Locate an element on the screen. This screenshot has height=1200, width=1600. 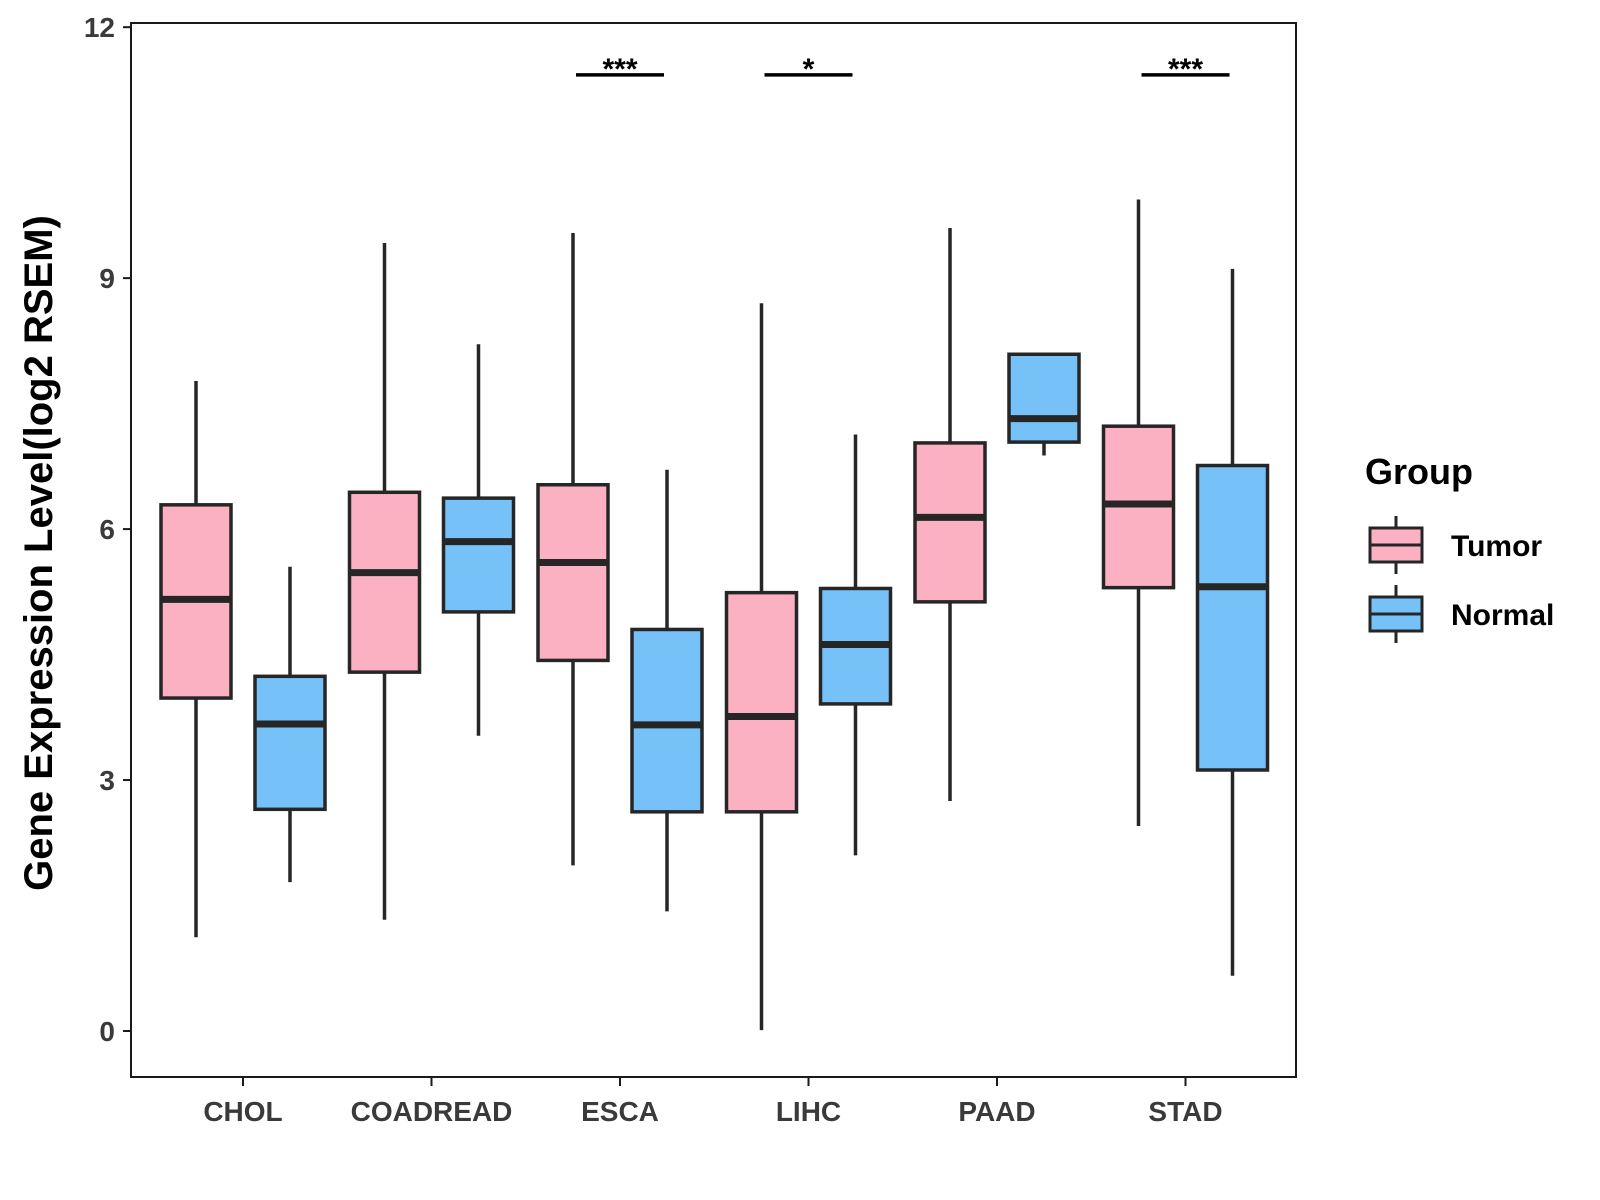
box-tumor-chol is located at coordinates (196, 659).